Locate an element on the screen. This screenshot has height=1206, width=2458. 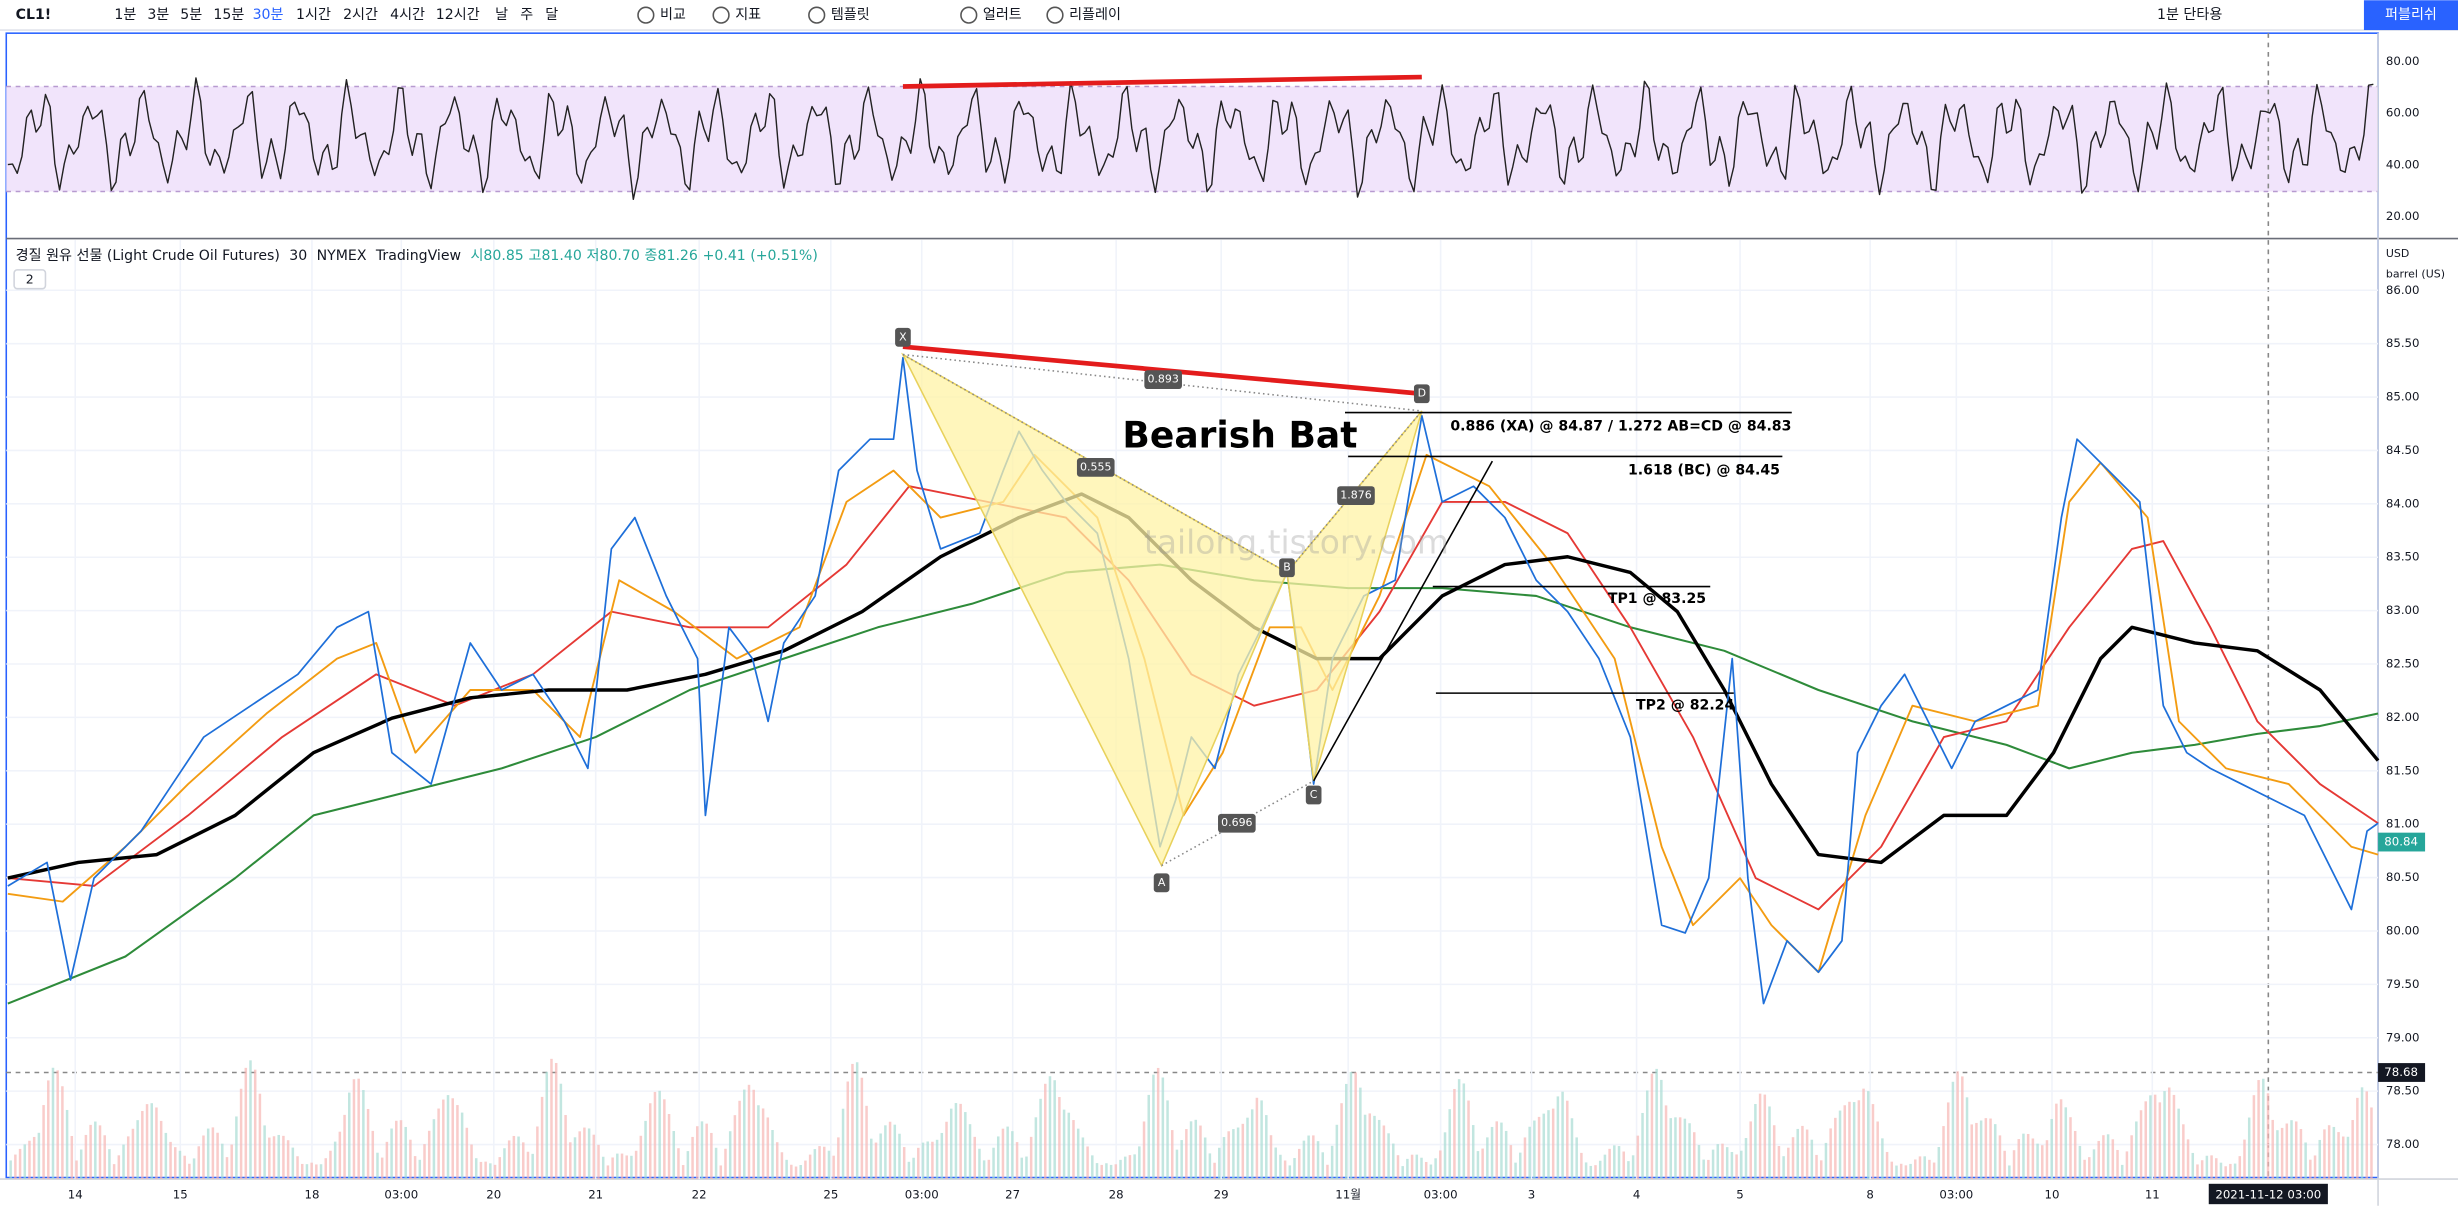
toolbar-button: 비교 is located at coordinates (673, 15).